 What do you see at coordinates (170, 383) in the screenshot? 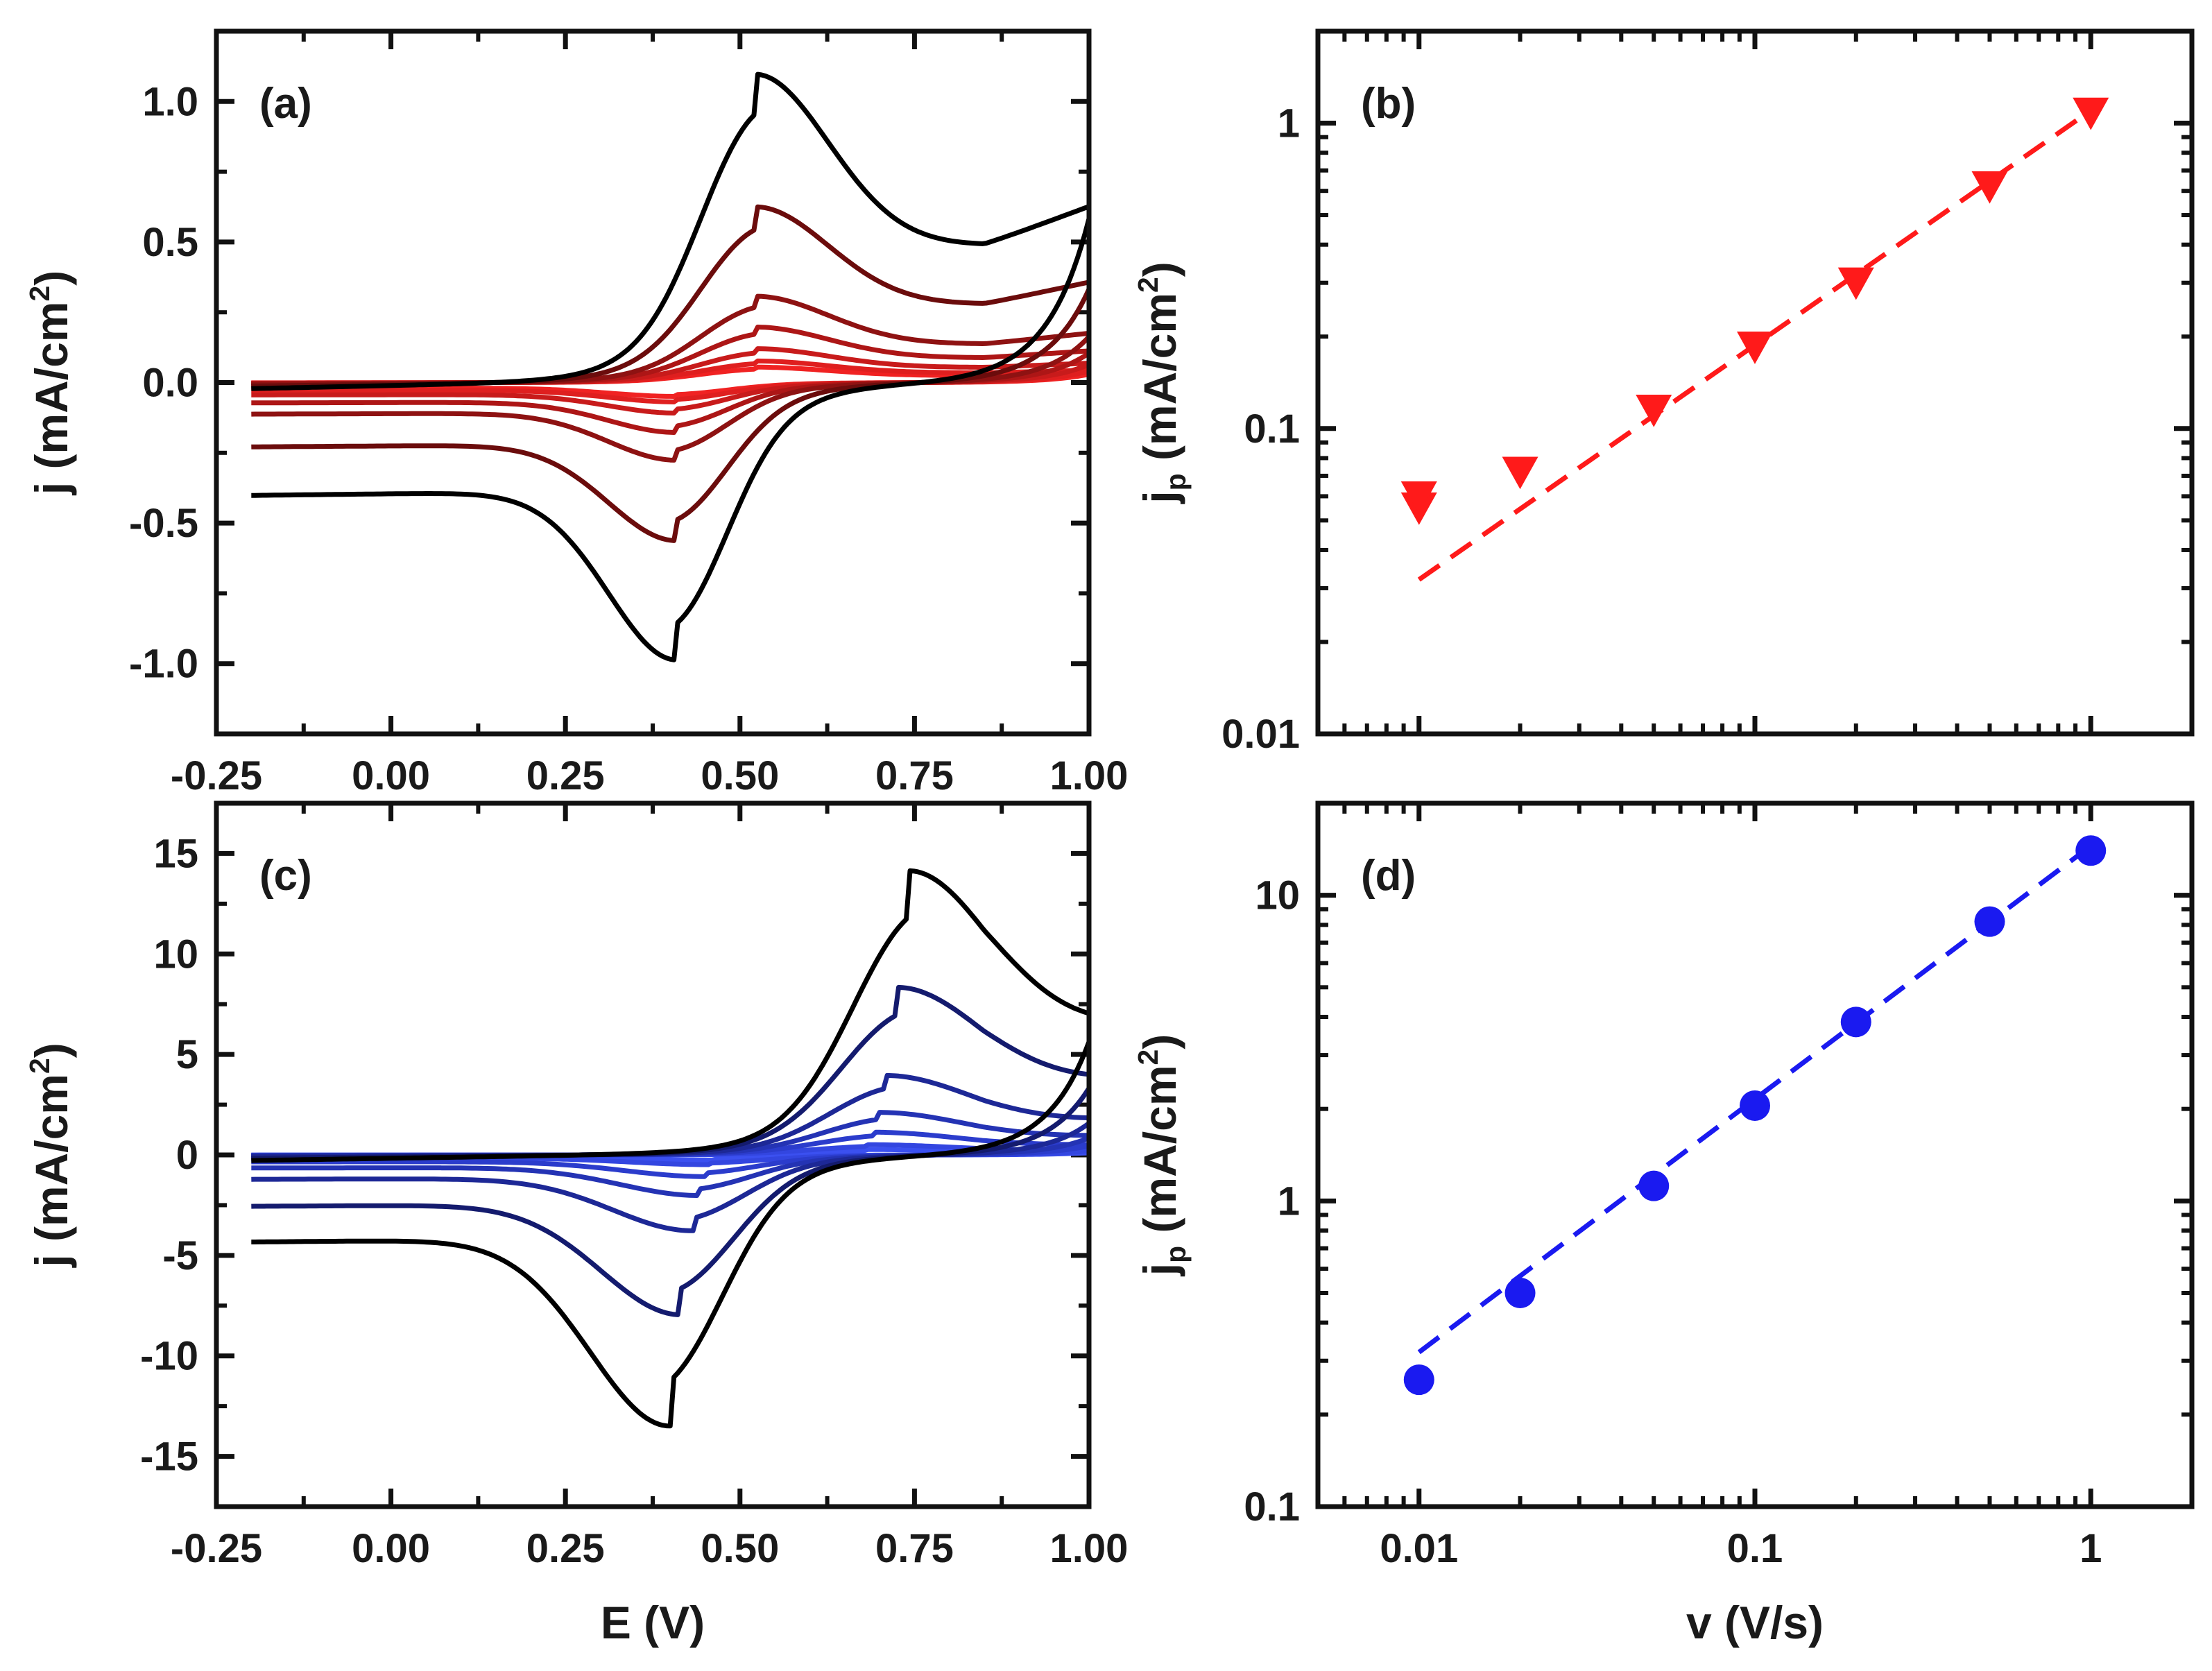
I see `y-tick-label: 0.0` at bounding box center [170, 383].